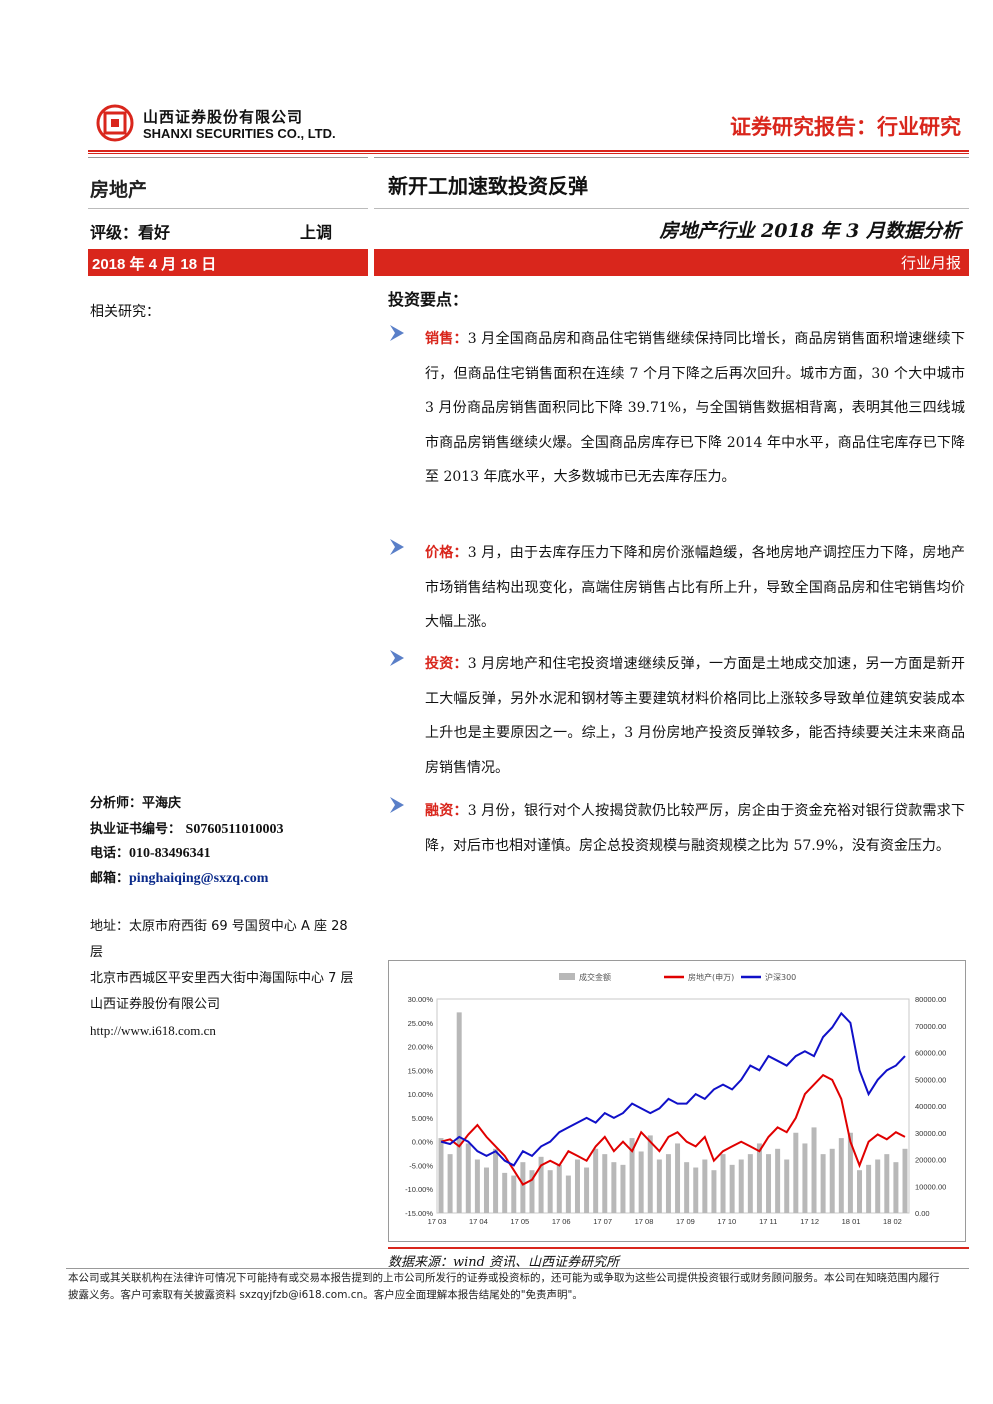 Image resolution: width=993 pixels, height=1404 pixels. What do you see at coordinates (930, 1079) in the screenshot?
I see `y-right-tick-label: 50000.00` at bounding box center [930, 1079].